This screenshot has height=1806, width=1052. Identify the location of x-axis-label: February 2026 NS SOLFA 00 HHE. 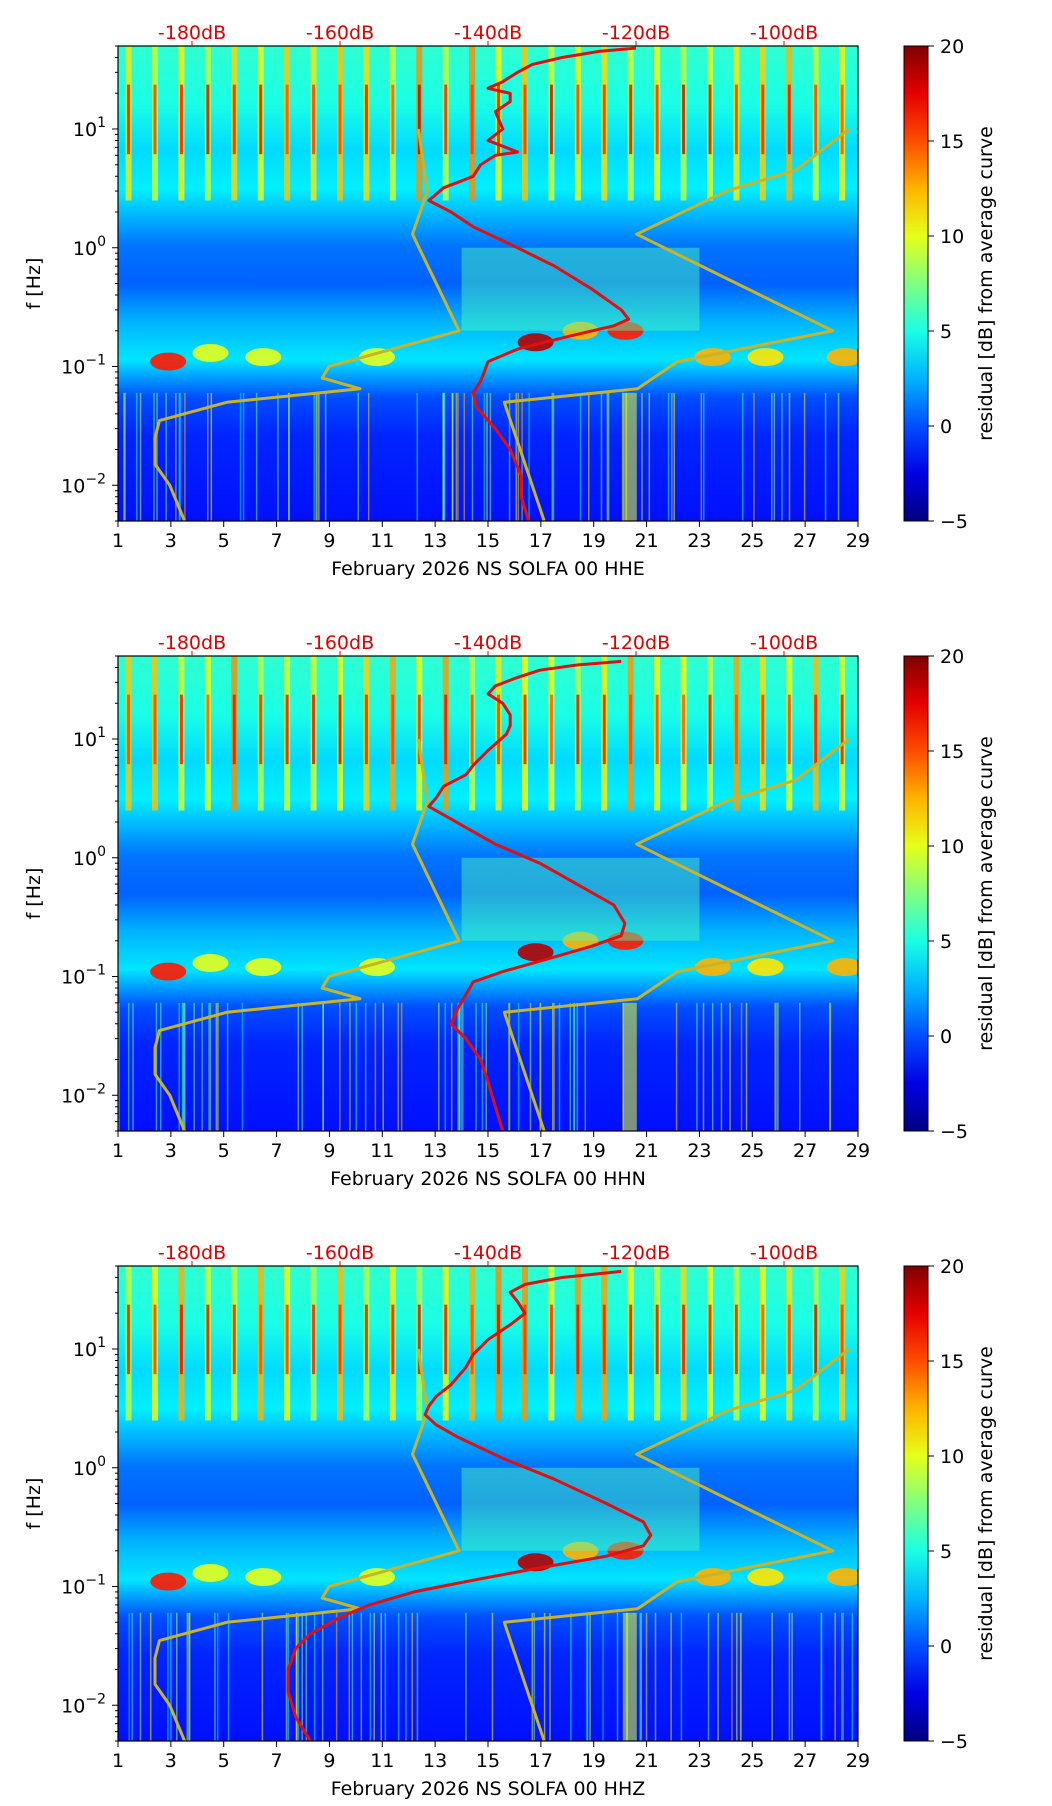
(488, 569).